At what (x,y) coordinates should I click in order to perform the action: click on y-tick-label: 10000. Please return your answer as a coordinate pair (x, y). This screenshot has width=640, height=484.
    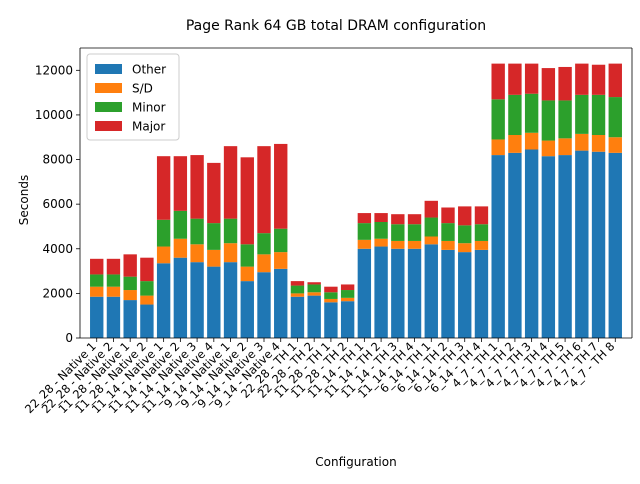
    Looking at the image, I should click on (54, 115).